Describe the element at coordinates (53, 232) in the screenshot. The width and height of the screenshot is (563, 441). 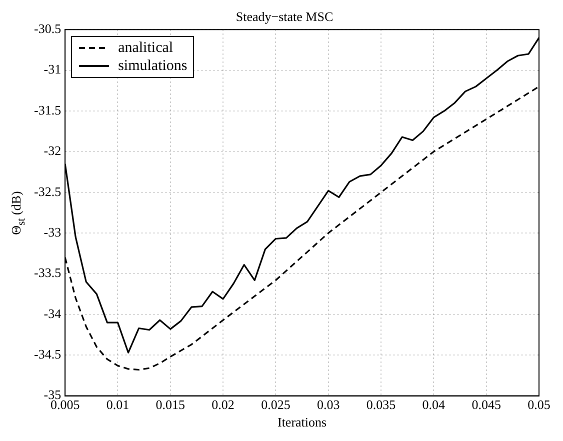
I see `y-tick-label: -33` at that location.